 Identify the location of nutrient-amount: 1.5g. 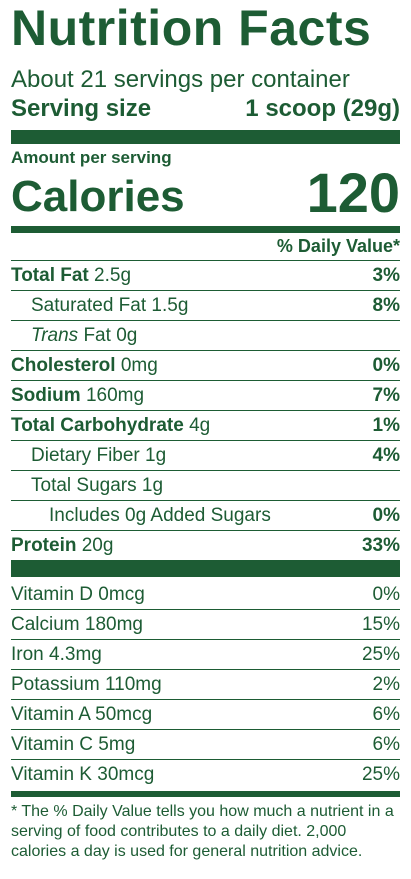
(170, 305).